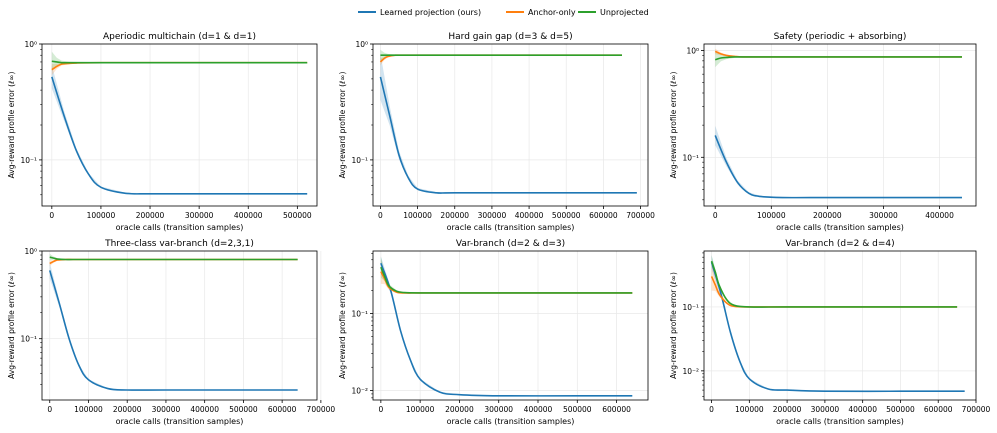 The image size is (997, 433). What do you see at coordinates (510, 37) in the screenshot?
I see `panel-title: Hard gain gap (d=3 & d=5)` at bounding box center [510, 37].